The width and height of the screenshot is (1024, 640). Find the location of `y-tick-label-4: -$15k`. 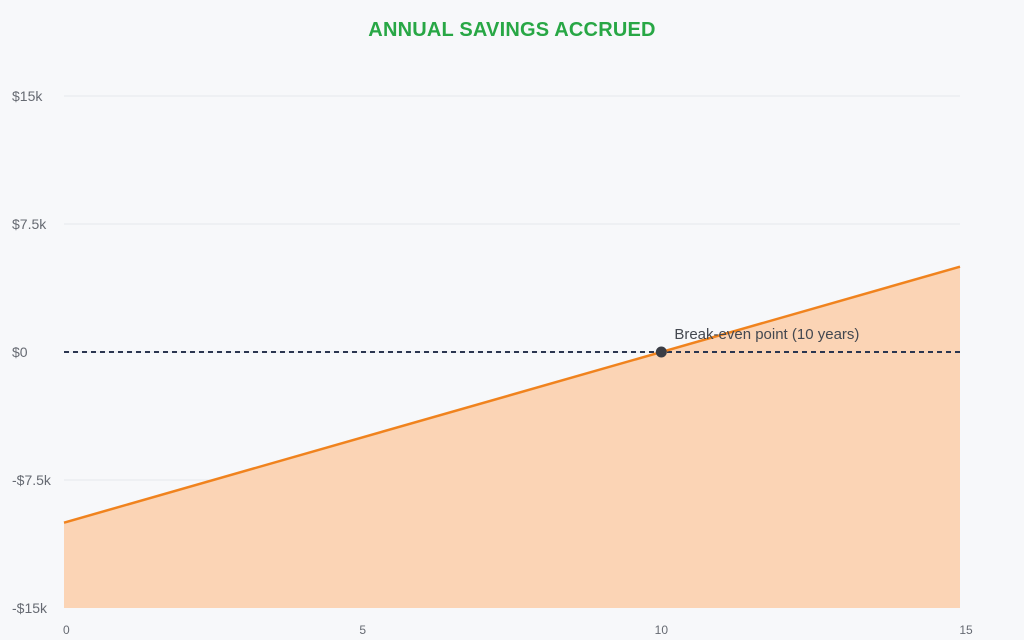

y-tick-label-4: -$15k is located at coordinates (30, 608).